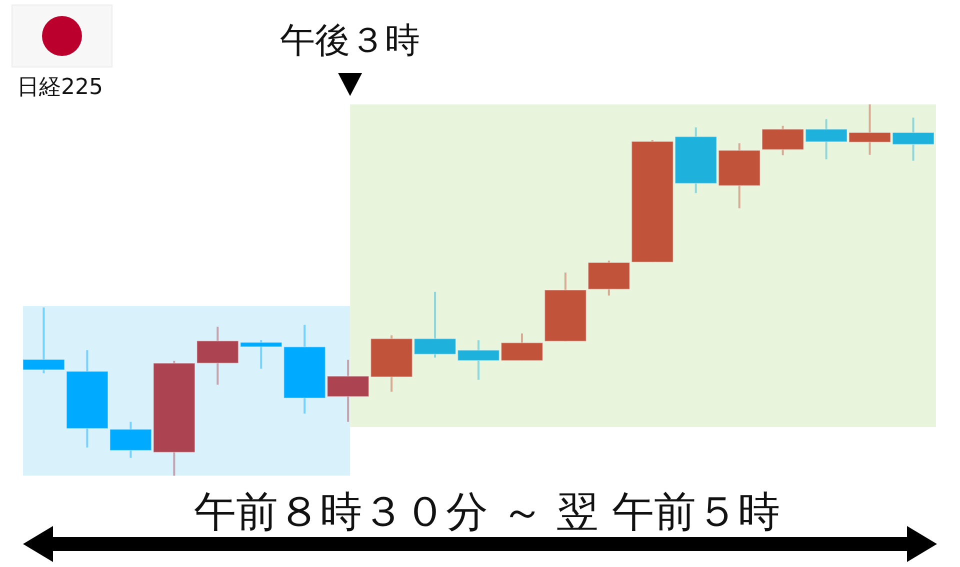  Describe the element at coordinates (487, 511) in the screenshot. I see `x-axis-title: 午前８時３０分 ～ 翌 午前５時` at that location.